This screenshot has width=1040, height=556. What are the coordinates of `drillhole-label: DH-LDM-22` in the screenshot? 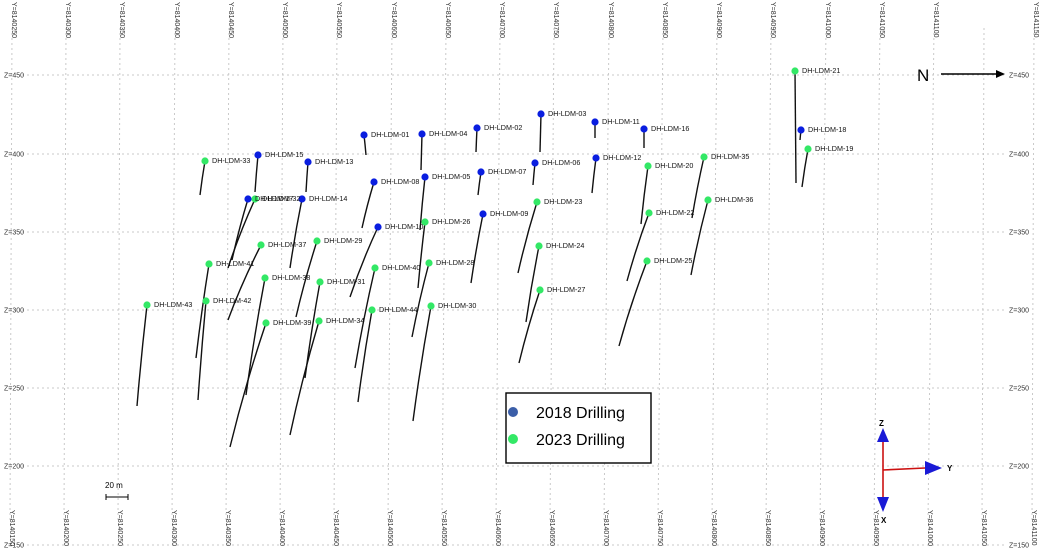 It's located at (675, 212).